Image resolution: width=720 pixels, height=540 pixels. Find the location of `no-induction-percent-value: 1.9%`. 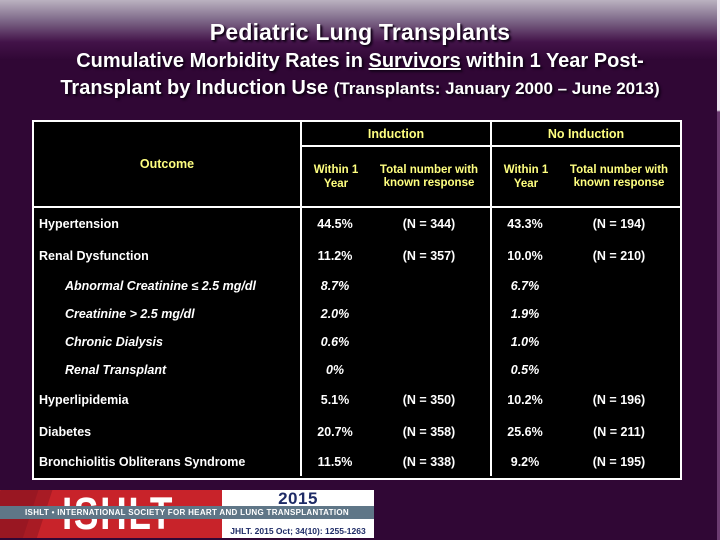

no-induction-percent-value: 1.9% is located at coordinates (525, 314).